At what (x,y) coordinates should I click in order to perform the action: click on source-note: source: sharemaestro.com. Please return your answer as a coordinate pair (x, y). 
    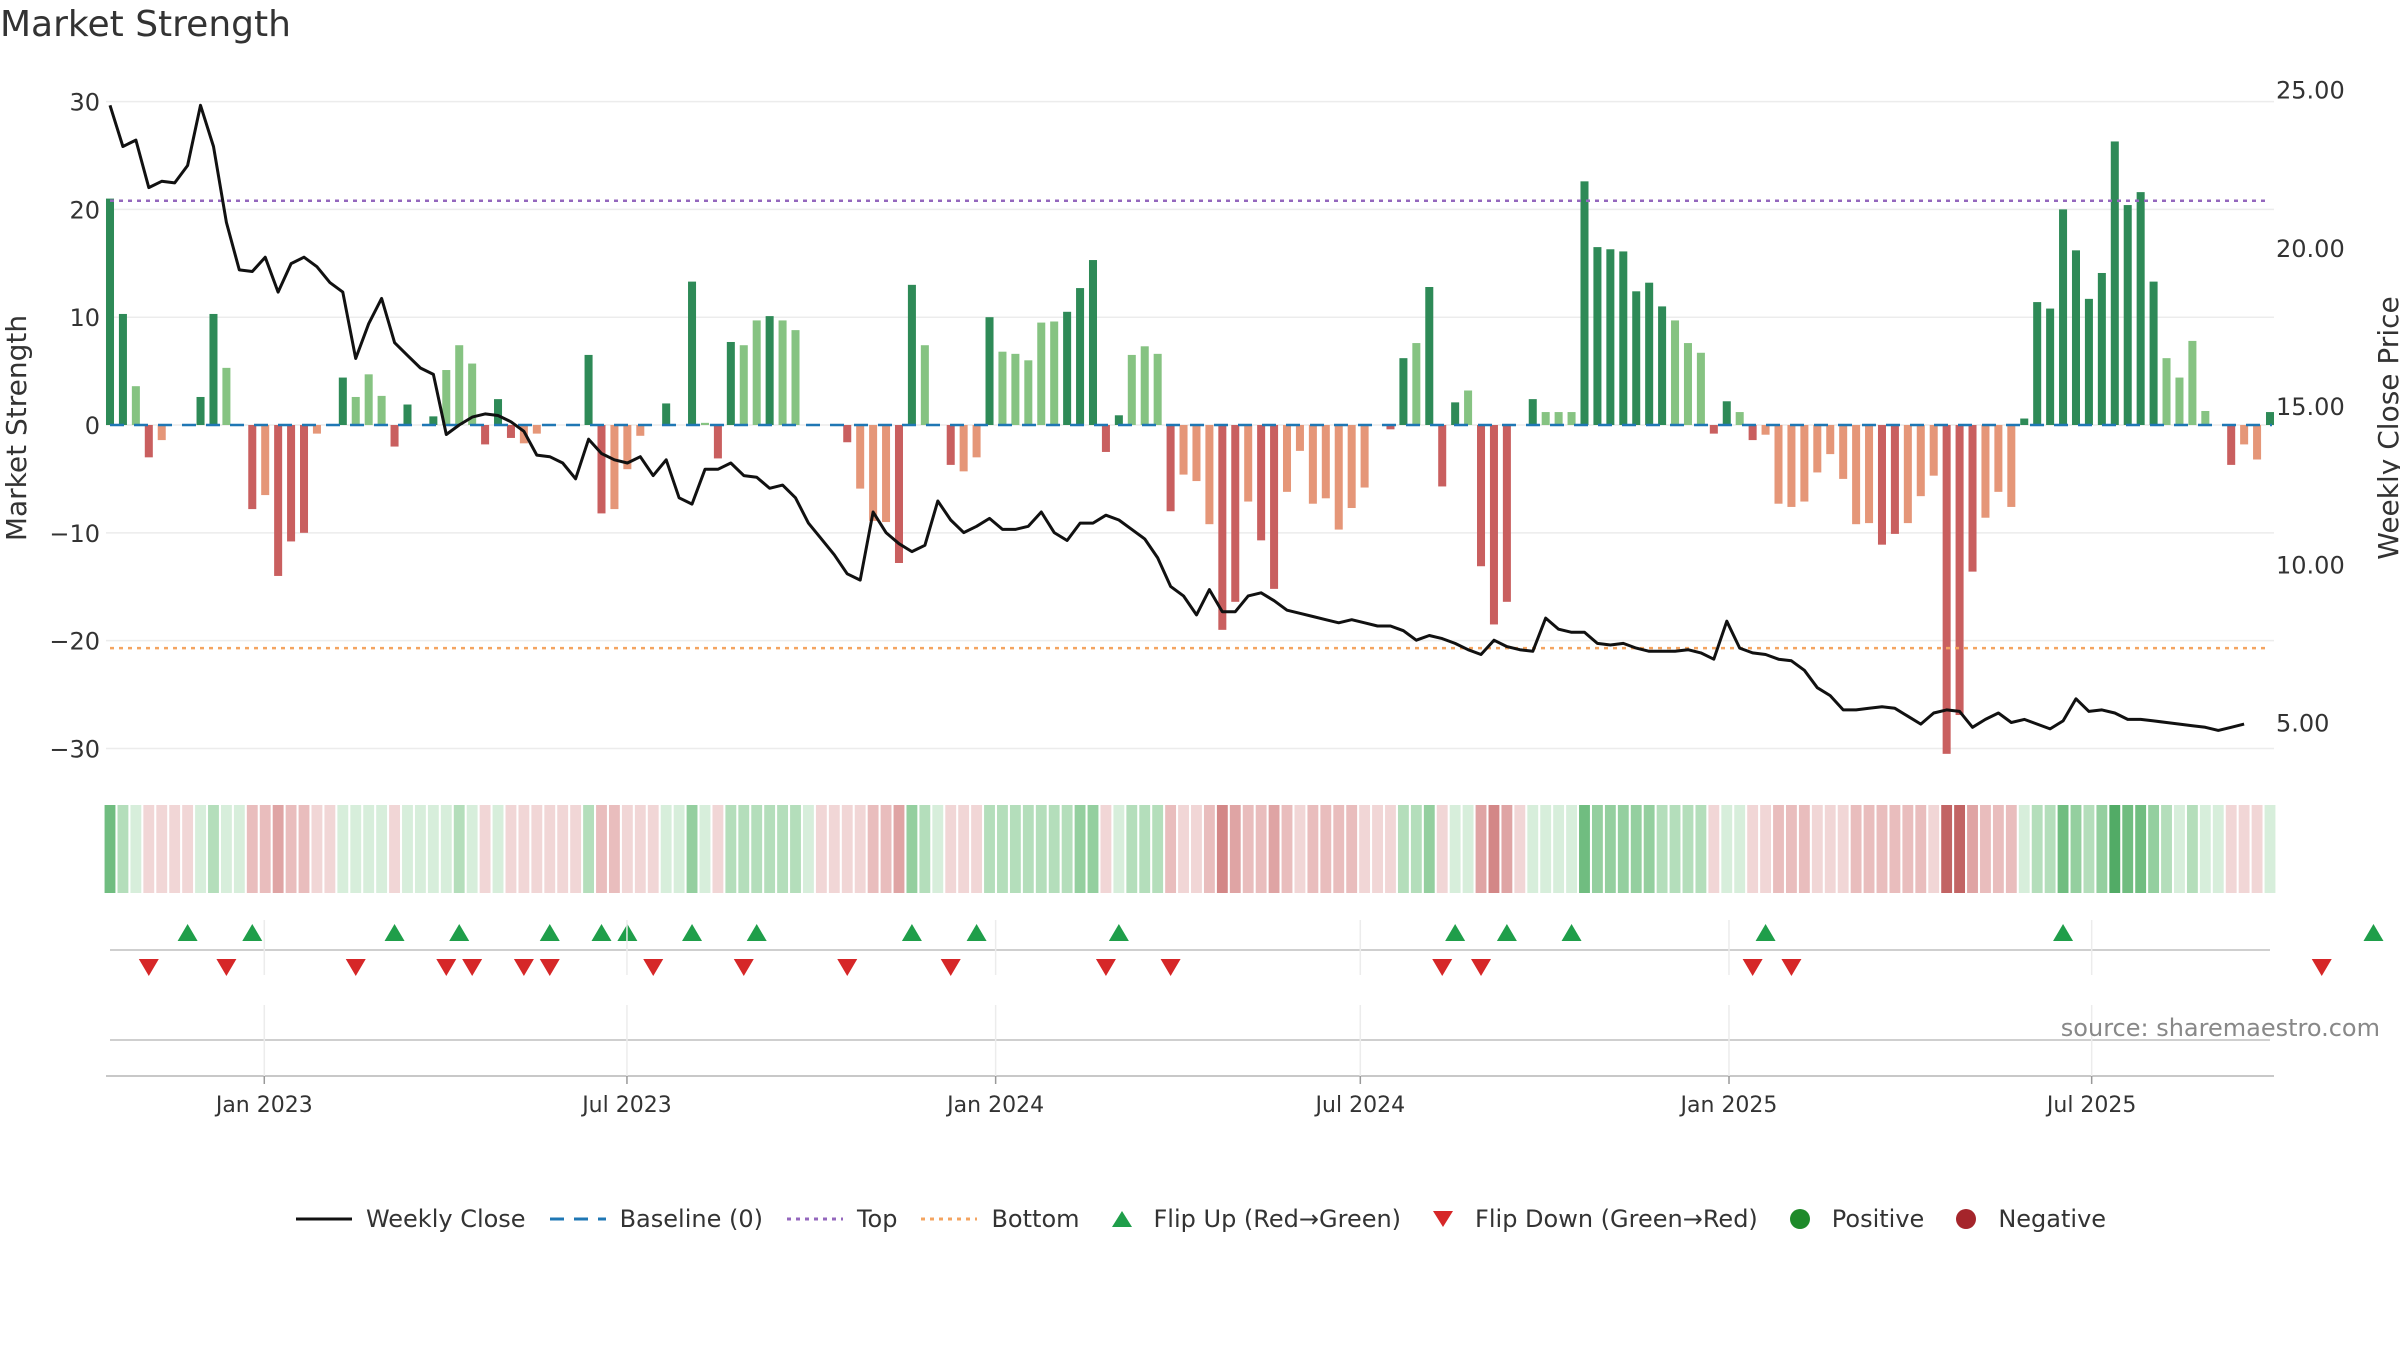
    Looking at the image, I should click on (2220, 1028).